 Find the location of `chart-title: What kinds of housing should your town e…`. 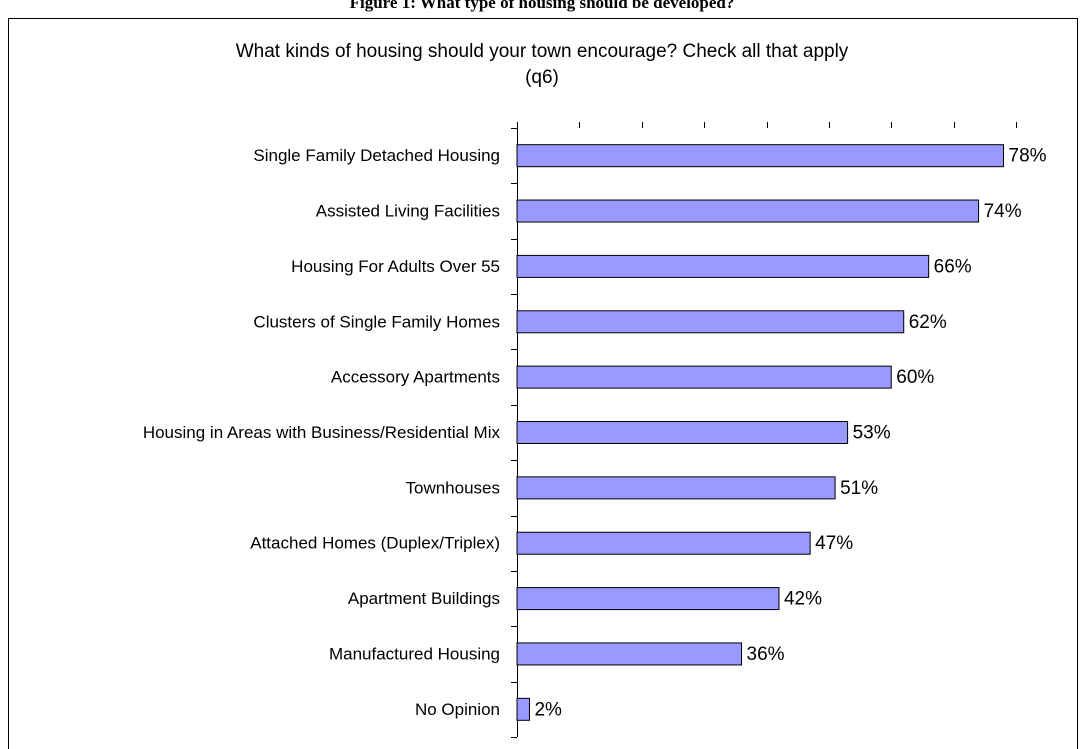

chart-title: What kinds of housing should your town e… is located at coordinates (542, 51).